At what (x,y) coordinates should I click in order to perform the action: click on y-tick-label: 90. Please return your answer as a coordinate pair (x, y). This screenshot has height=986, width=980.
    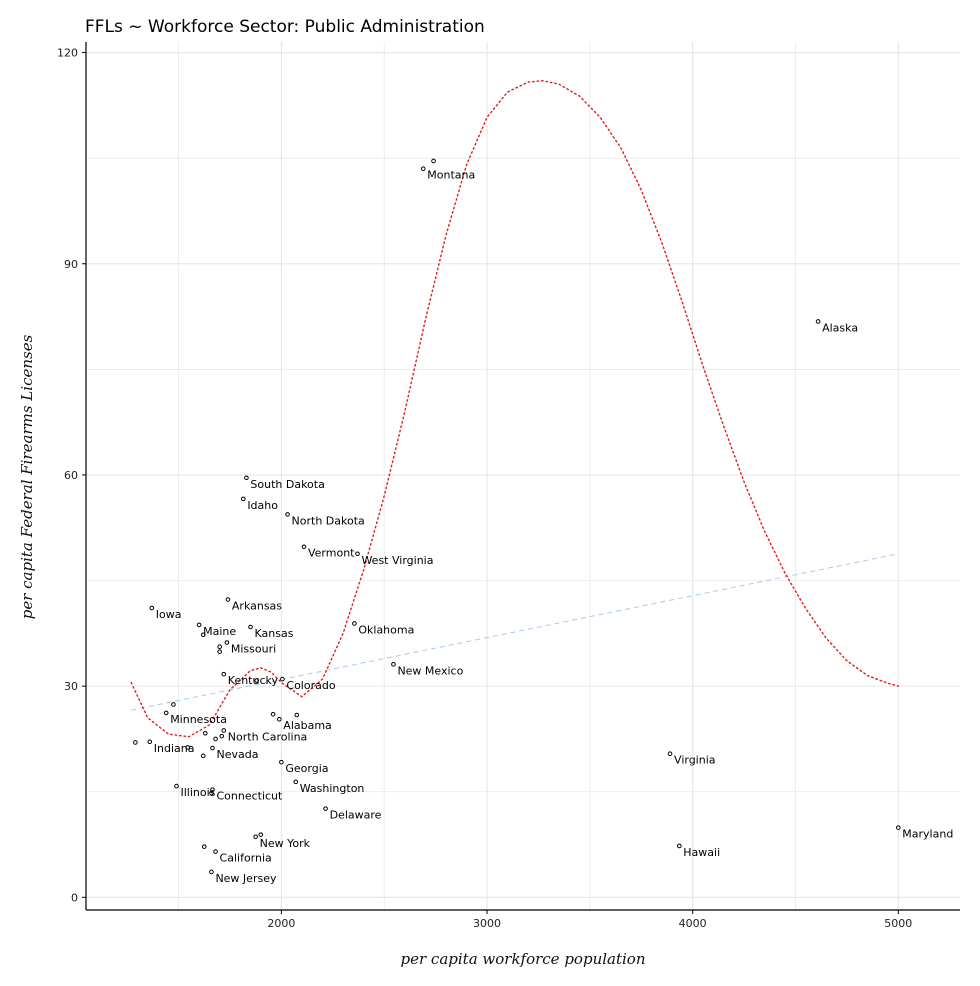
    Looking at the image, I should click on (71, 264).